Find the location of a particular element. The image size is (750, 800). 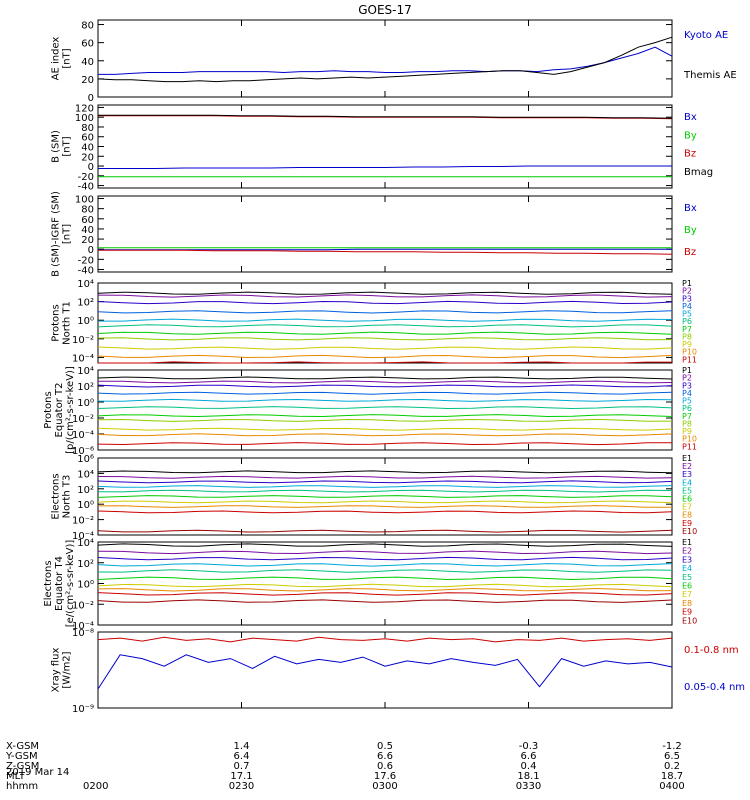

legend-E10: E10 is located at coordinates (689, 620).